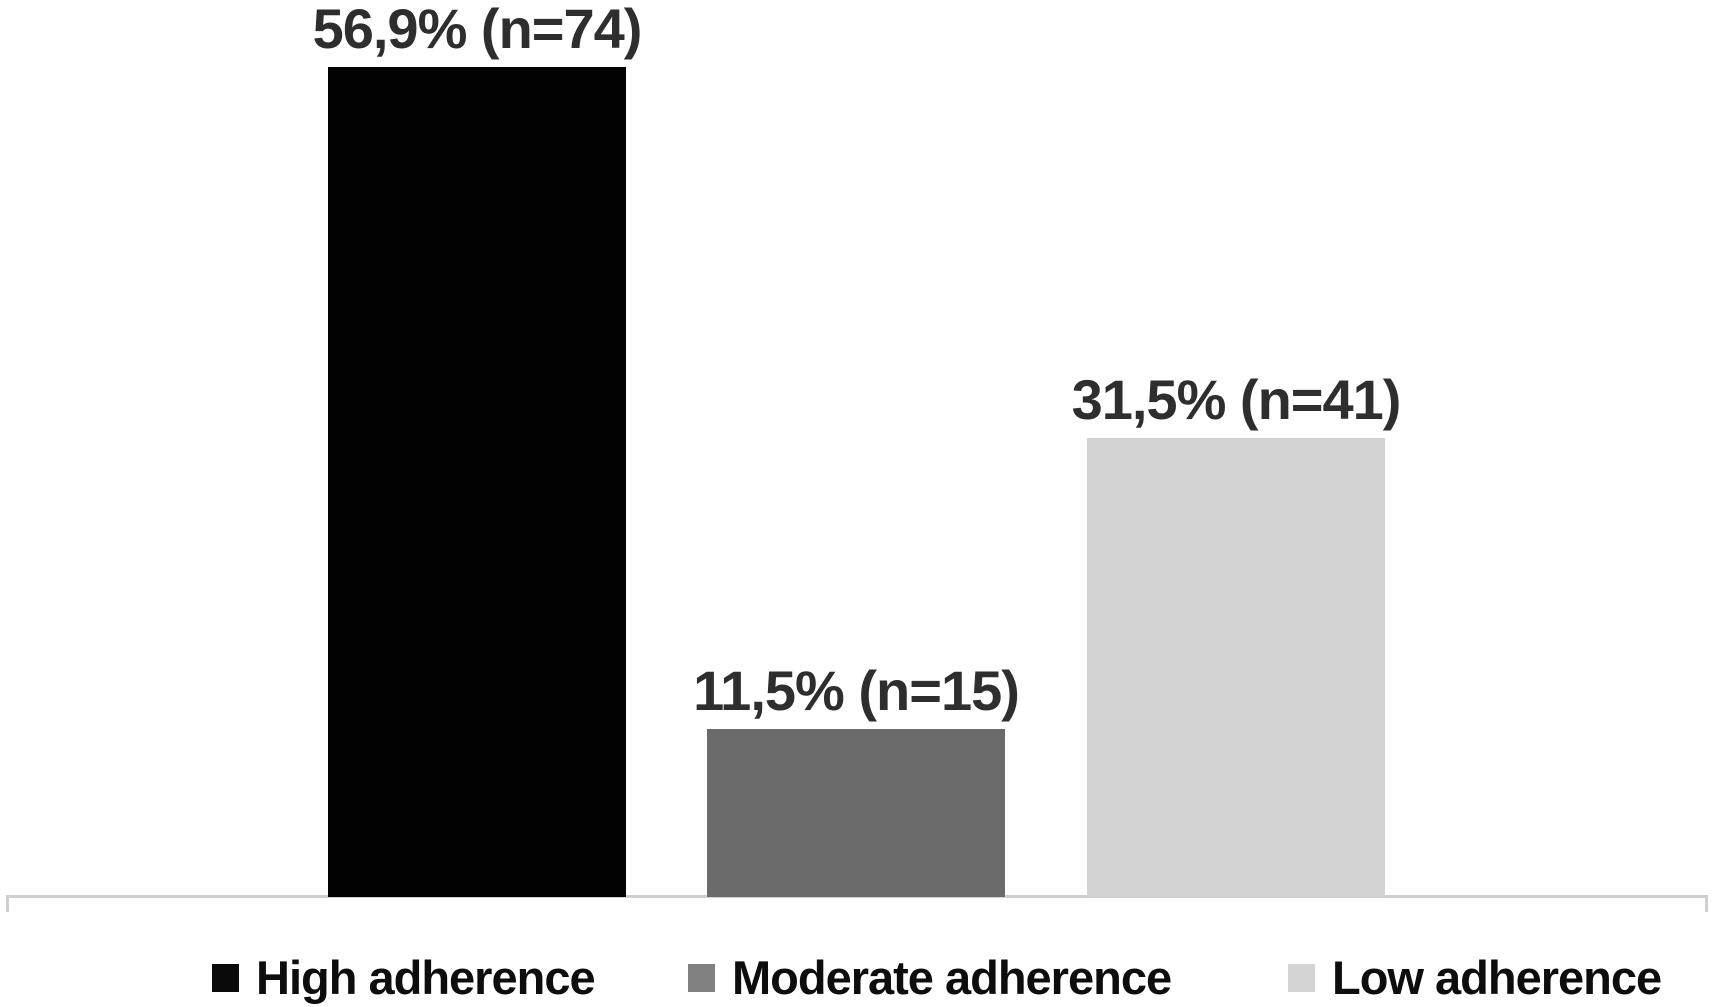 This screenshot has height=1007, width=1715. Describe the element at coordinates (1236, 667) in the screenshot. I see `bar-low-adherence` at that location.